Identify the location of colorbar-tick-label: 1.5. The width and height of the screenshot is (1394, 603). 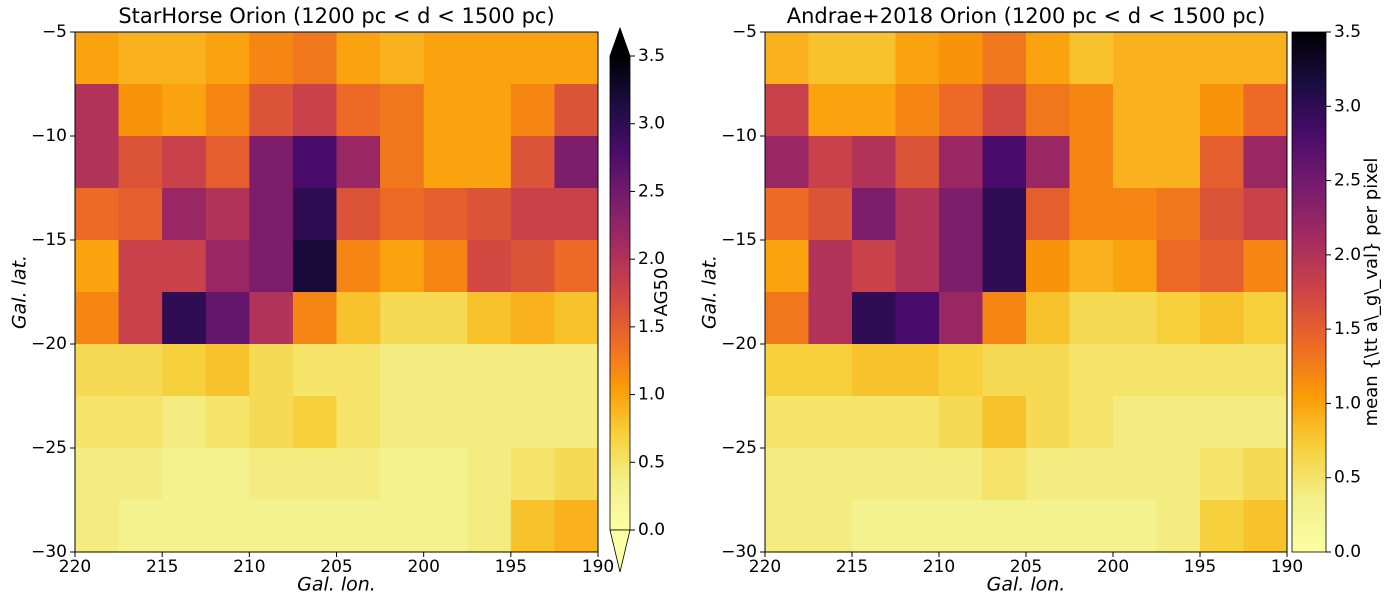
(651, 327).